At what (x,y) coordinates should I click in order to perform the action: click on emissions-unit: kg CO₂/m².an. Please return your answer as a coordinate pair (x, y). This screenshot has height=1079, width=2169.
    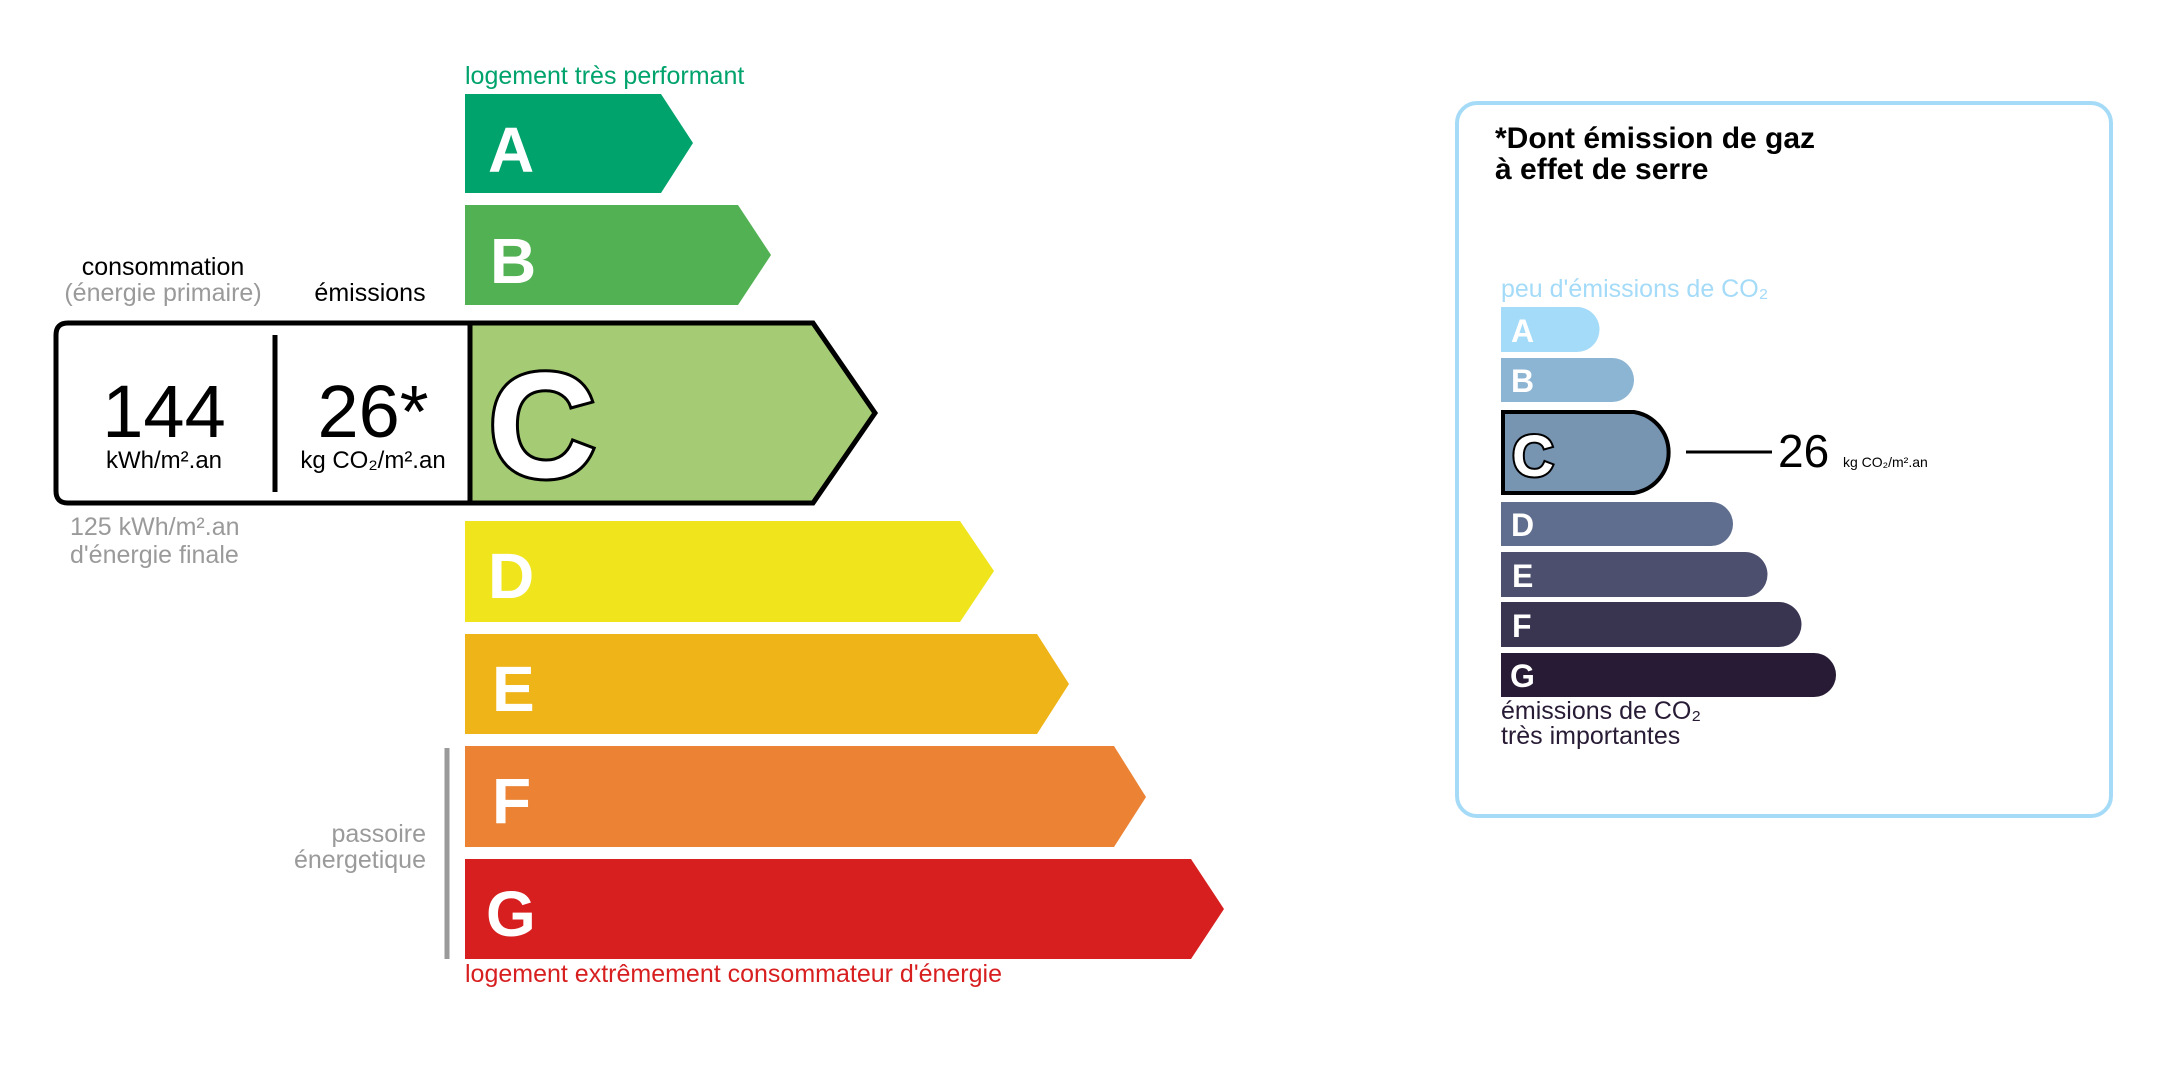
    Looking at the image, I should click on (373, 460).